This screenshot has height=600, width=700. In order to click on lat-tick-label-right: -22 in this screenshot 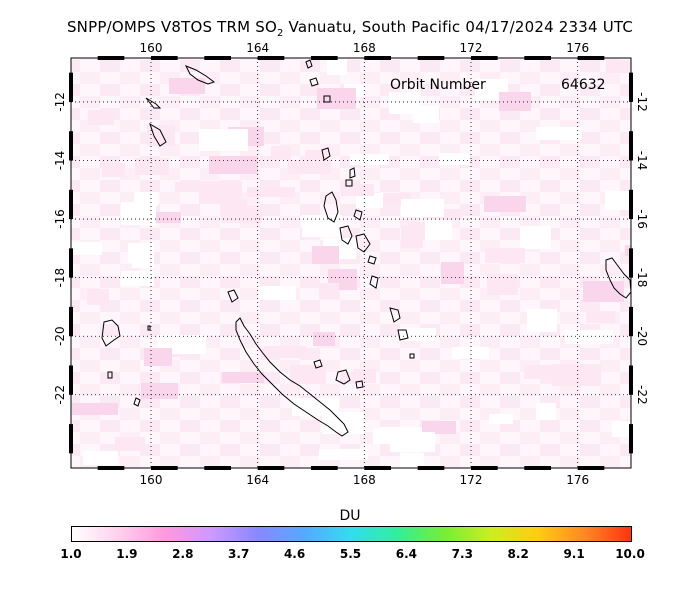, I will do `click(642, 395)`.